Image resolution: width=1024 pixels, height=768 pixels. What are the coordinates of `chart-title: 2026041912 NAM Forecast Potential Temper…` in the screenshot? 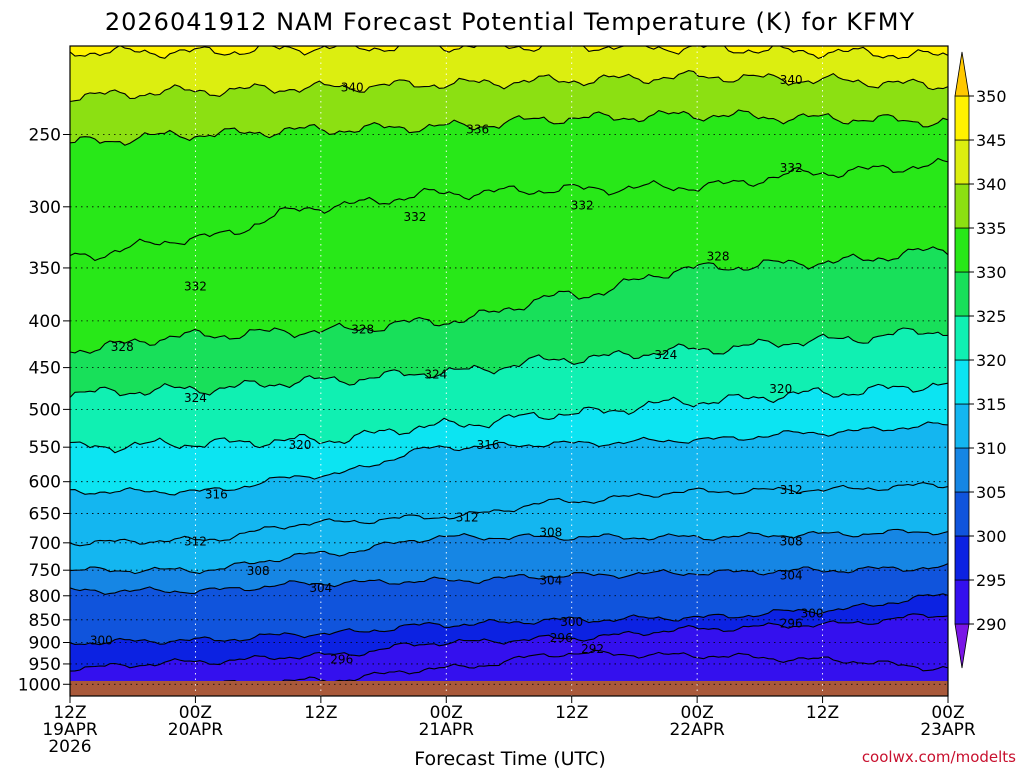 It's located at (510, 22).